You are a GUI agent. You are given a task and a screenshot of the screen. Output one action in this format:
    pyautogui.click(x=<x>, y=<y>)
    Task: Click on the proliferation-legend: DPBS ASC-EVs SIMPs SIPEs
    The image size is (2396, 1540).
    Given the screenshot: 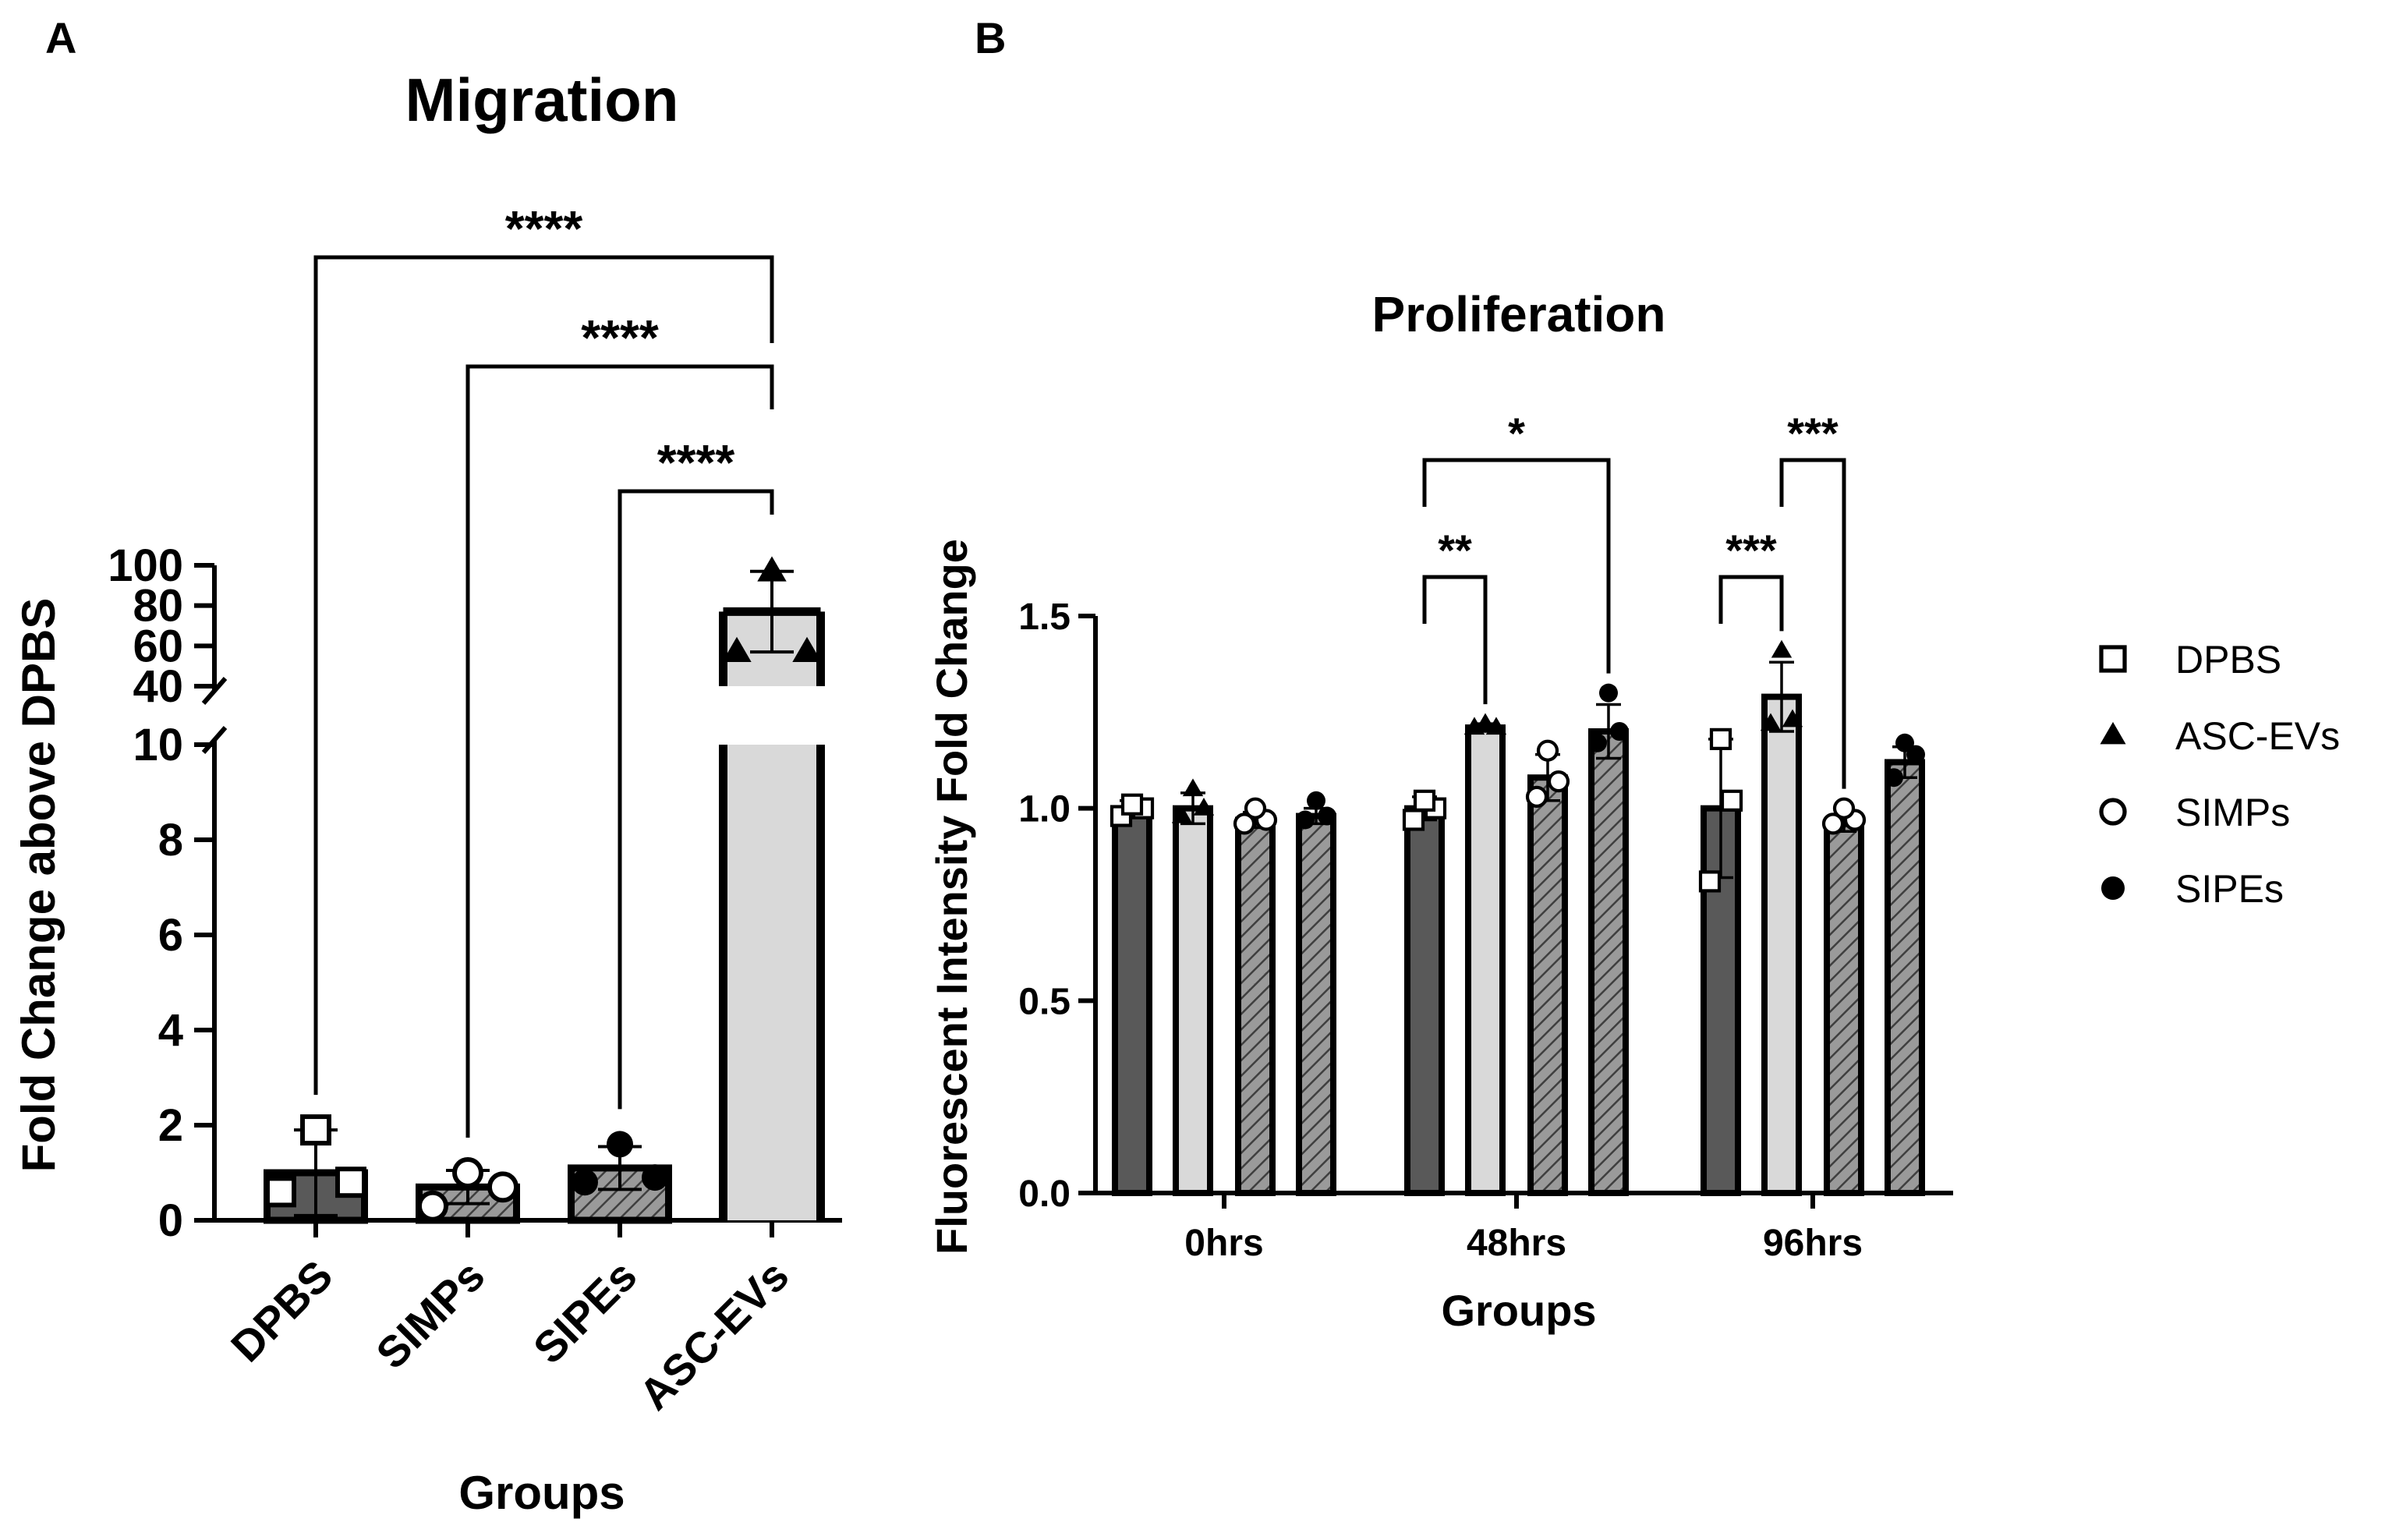 What is the action you would take?
    pyautogui.click(x=2220, y=775)
    